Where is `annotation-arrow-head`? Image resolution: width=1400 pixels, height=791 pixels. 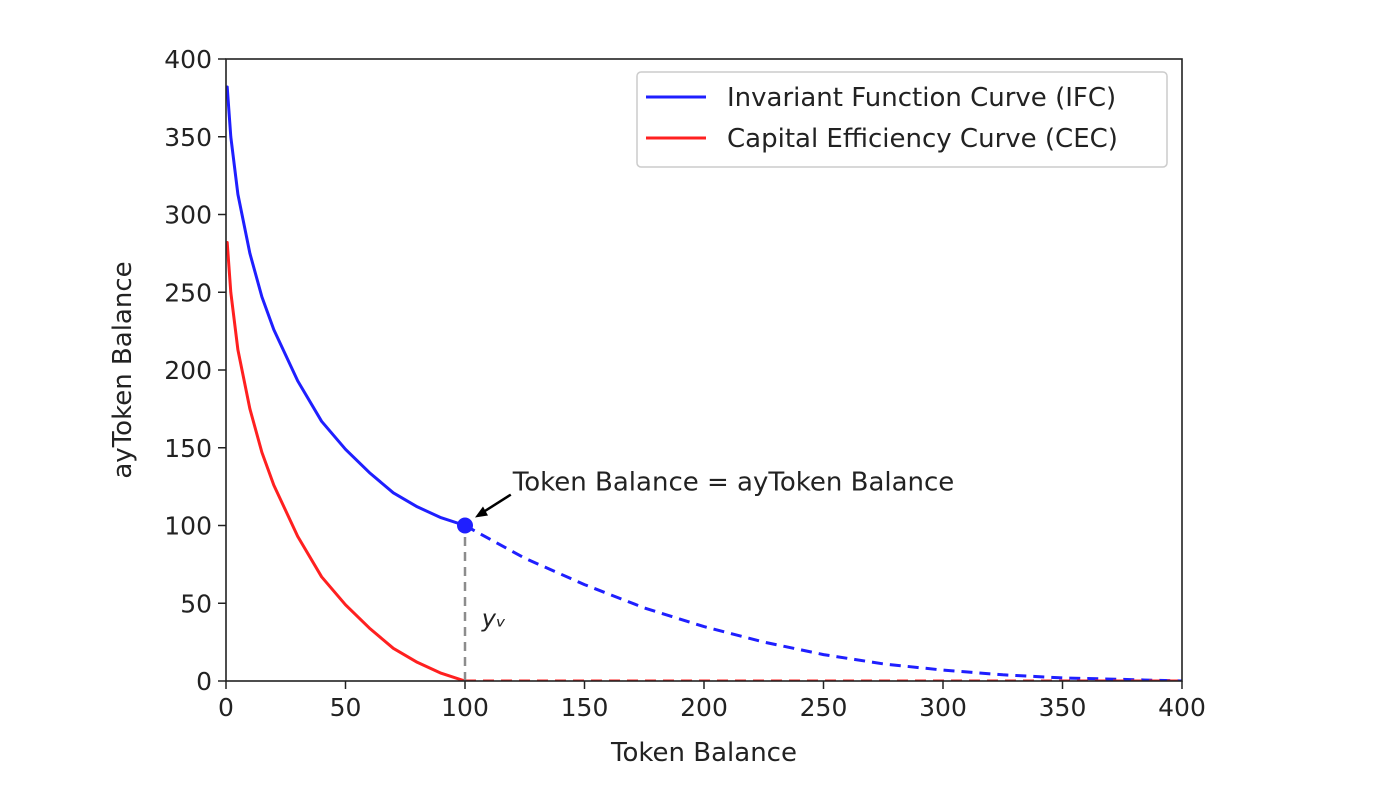 annotation-arrow-head is located at coordinates (481, 512).